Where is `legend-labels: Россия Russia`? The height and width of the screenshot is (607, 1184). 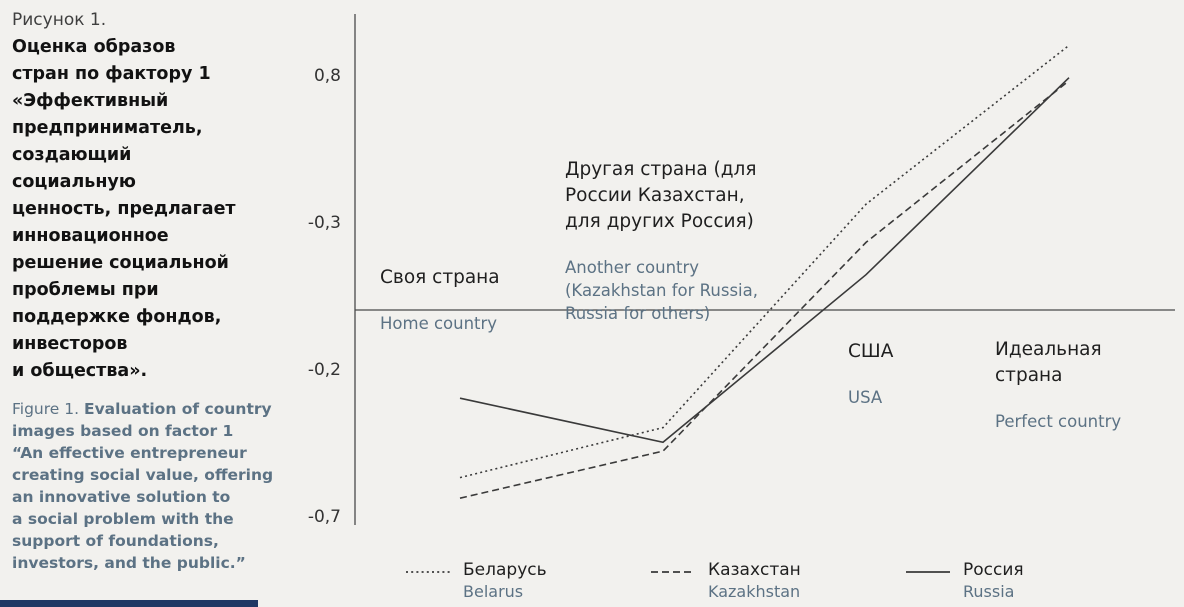
legend-labels: Россия Russia is located at coordinates (993, 581).